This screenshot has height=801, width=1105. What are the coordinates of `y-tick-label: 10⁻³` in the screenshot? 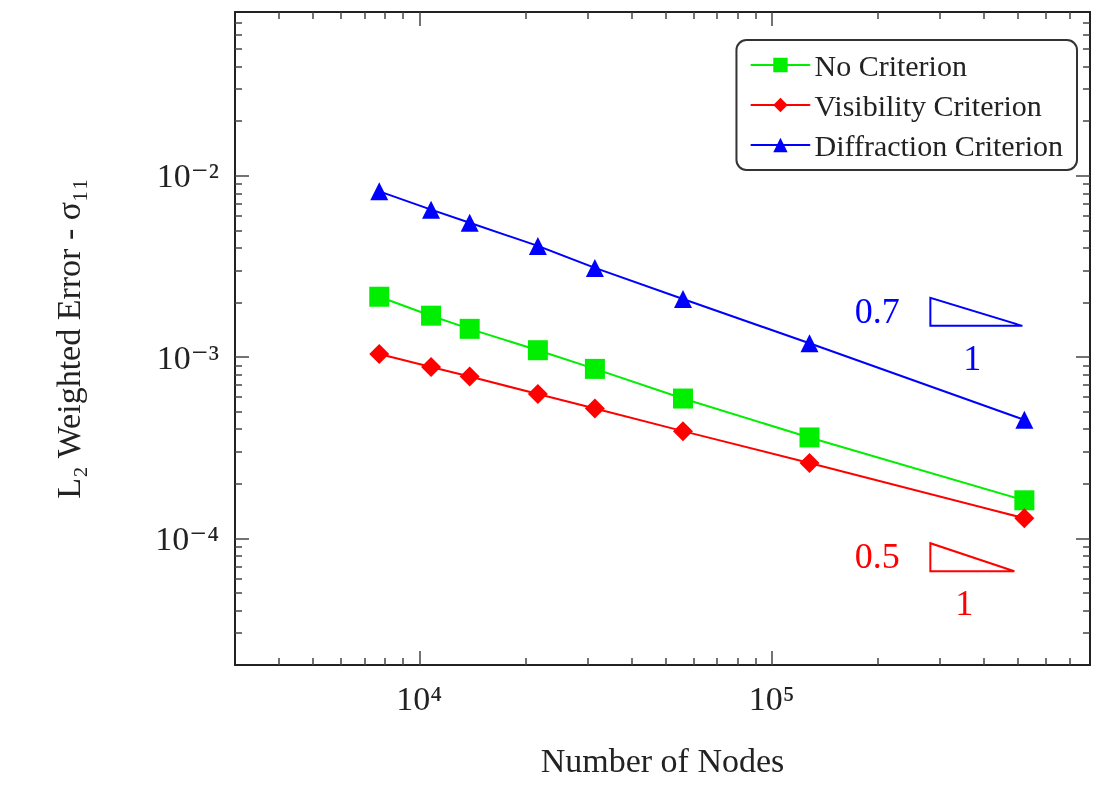 It's located at (187, 357).